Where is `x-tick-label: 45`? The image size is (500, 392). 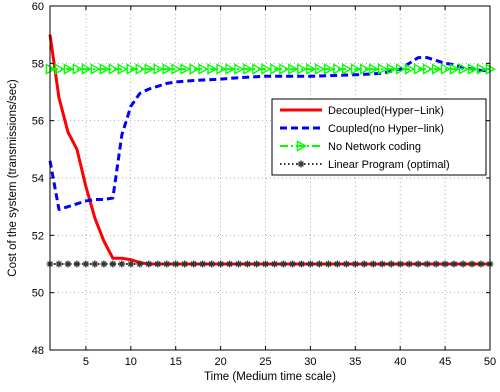 x-tick-label: 45 is located at coordinates (445, 362).